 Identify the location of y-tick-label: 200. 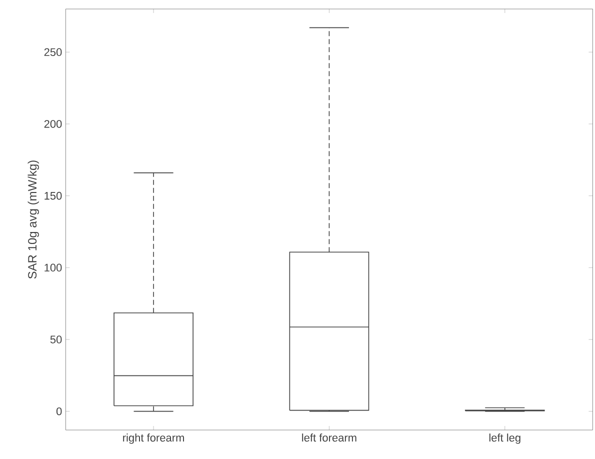
(53, 124).